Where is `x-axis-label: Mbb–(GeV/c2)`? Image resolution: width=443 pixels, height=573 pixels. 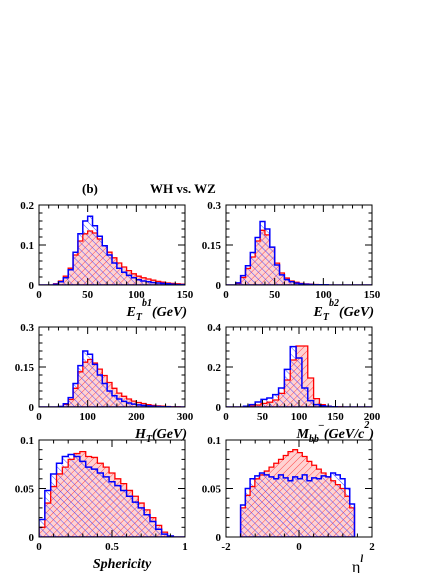
x-axis-label: Mbb–(GeV/c2) is located at coordinates (334, 432).